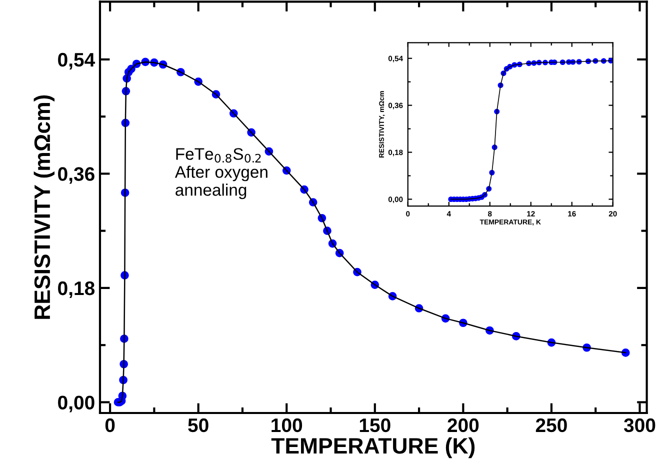 The height and width of the screenshot is (475, 660). I want to click on y-tick-label: 0,00, so click(76, 404).